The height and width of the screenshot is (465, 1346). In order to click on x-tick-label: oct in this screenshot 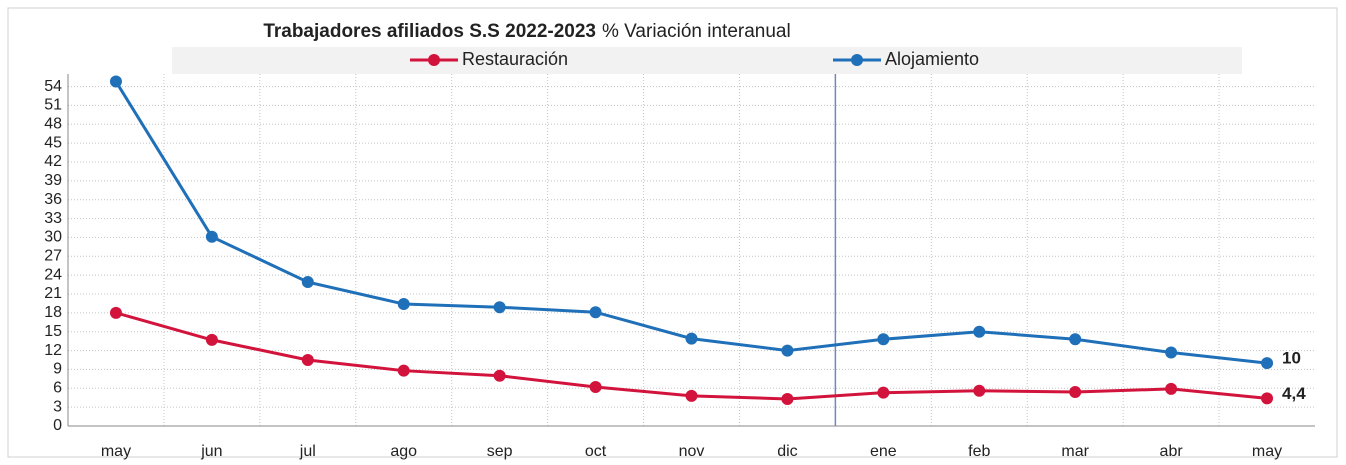, I will do `click(596, 451)`.